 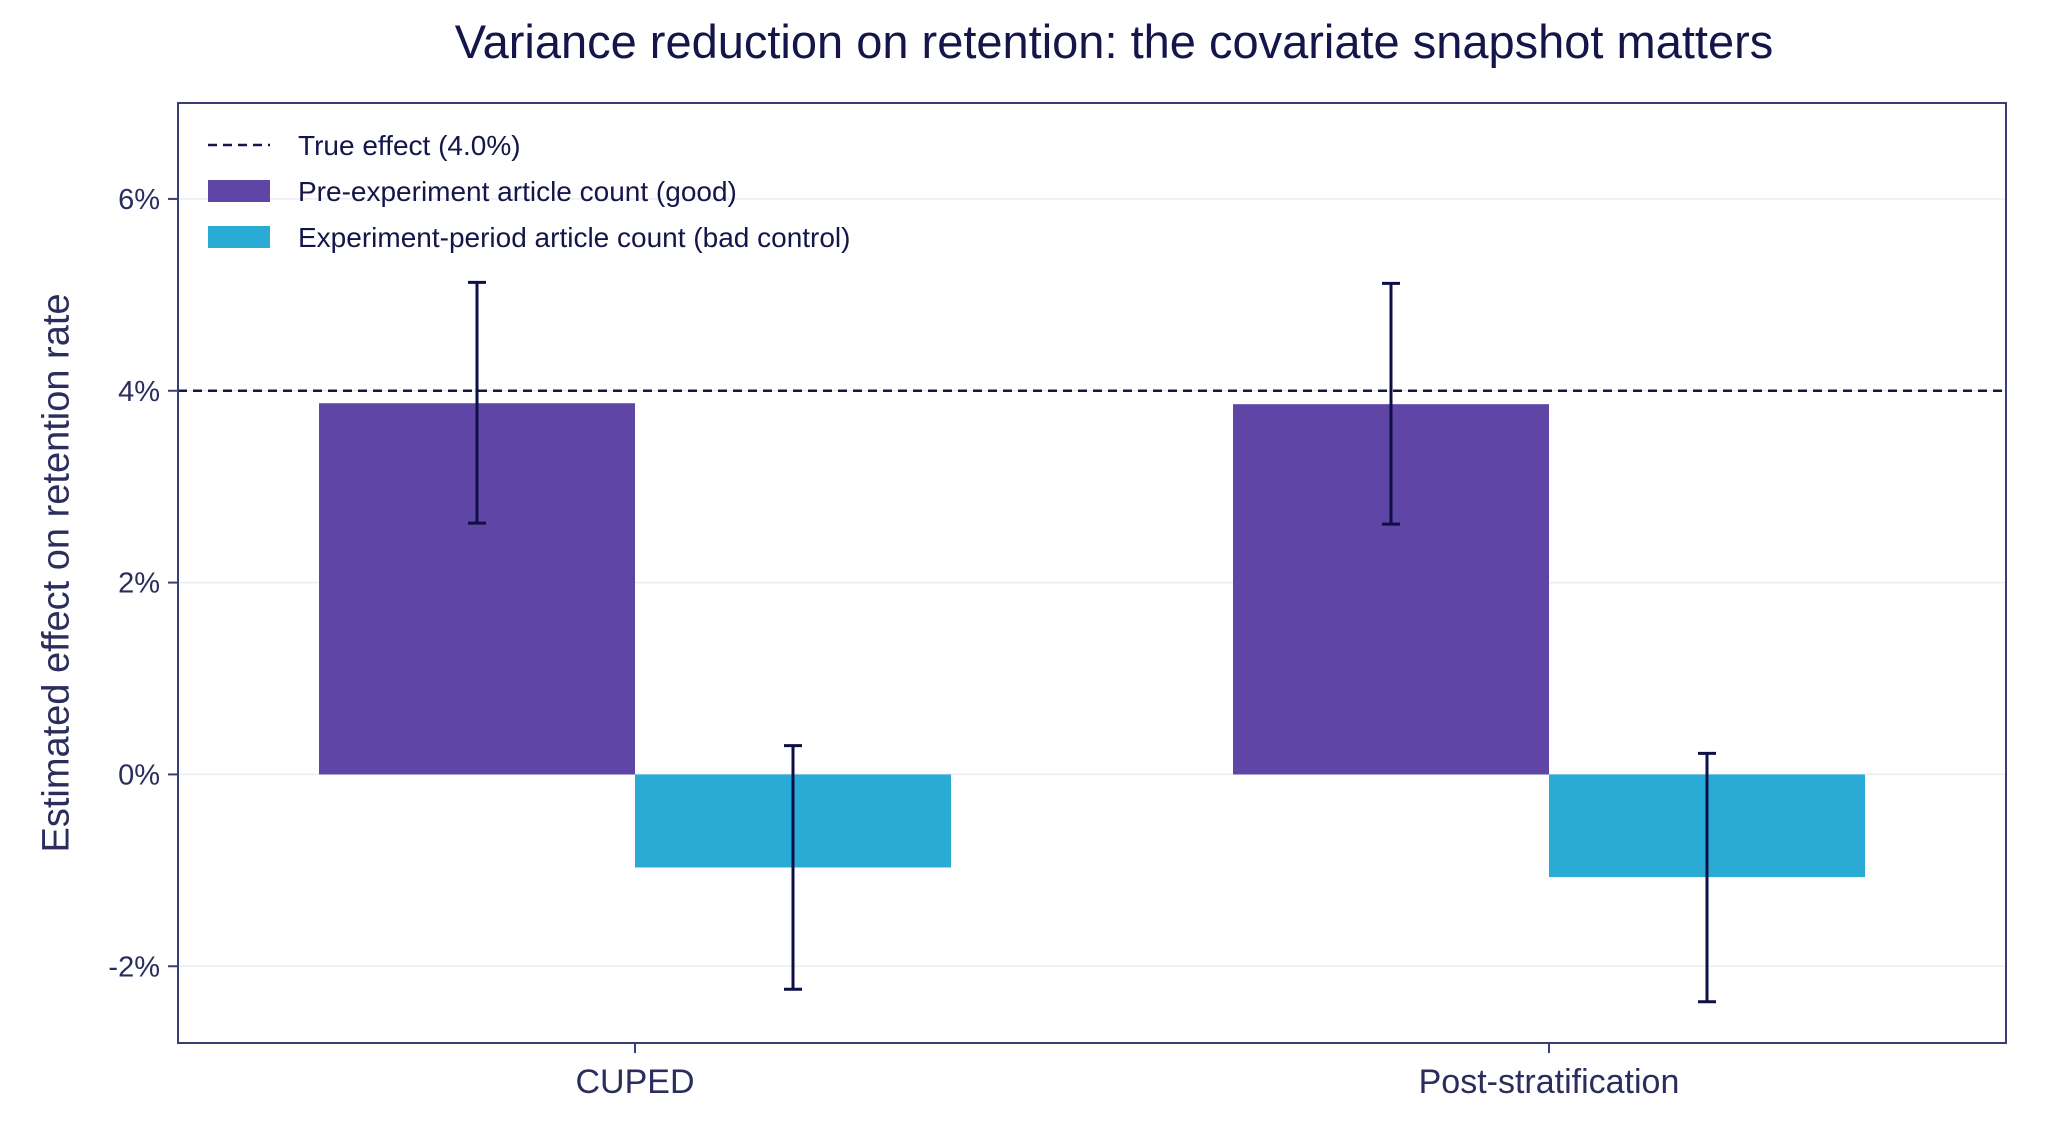 What do you see at coordinates (409, 145) in the screenshot?
I see `legend-label: True effect (4.0%)` at bounding box center [409, 145].